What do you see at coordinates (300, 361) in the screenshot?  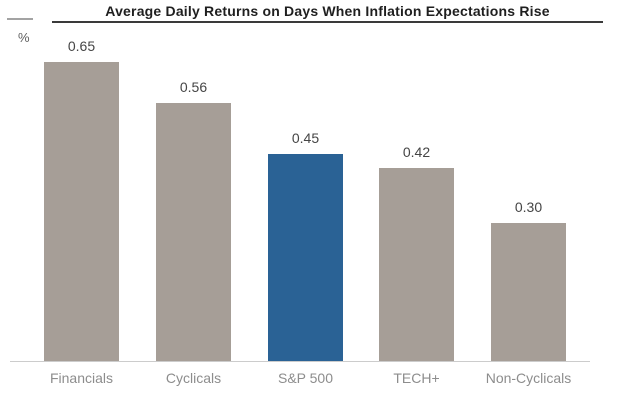 I see `x-axis-baseline` at bounding box center [300, 361].